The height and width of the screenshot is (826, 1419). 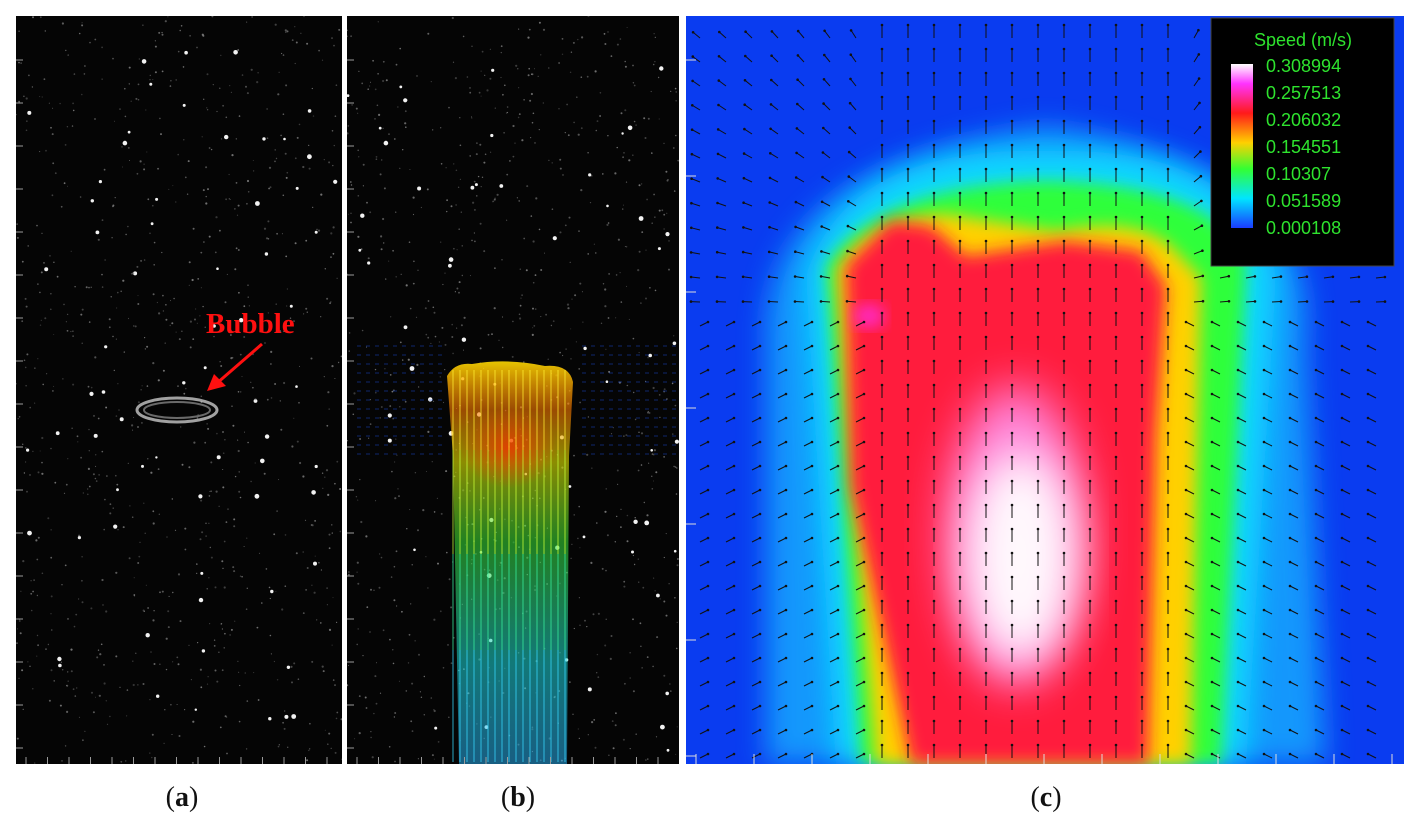 What do you see at coordinates (509, 566) in the screenshot?
I see `plume-velocity-vectors` at bounding box center [509, 566].